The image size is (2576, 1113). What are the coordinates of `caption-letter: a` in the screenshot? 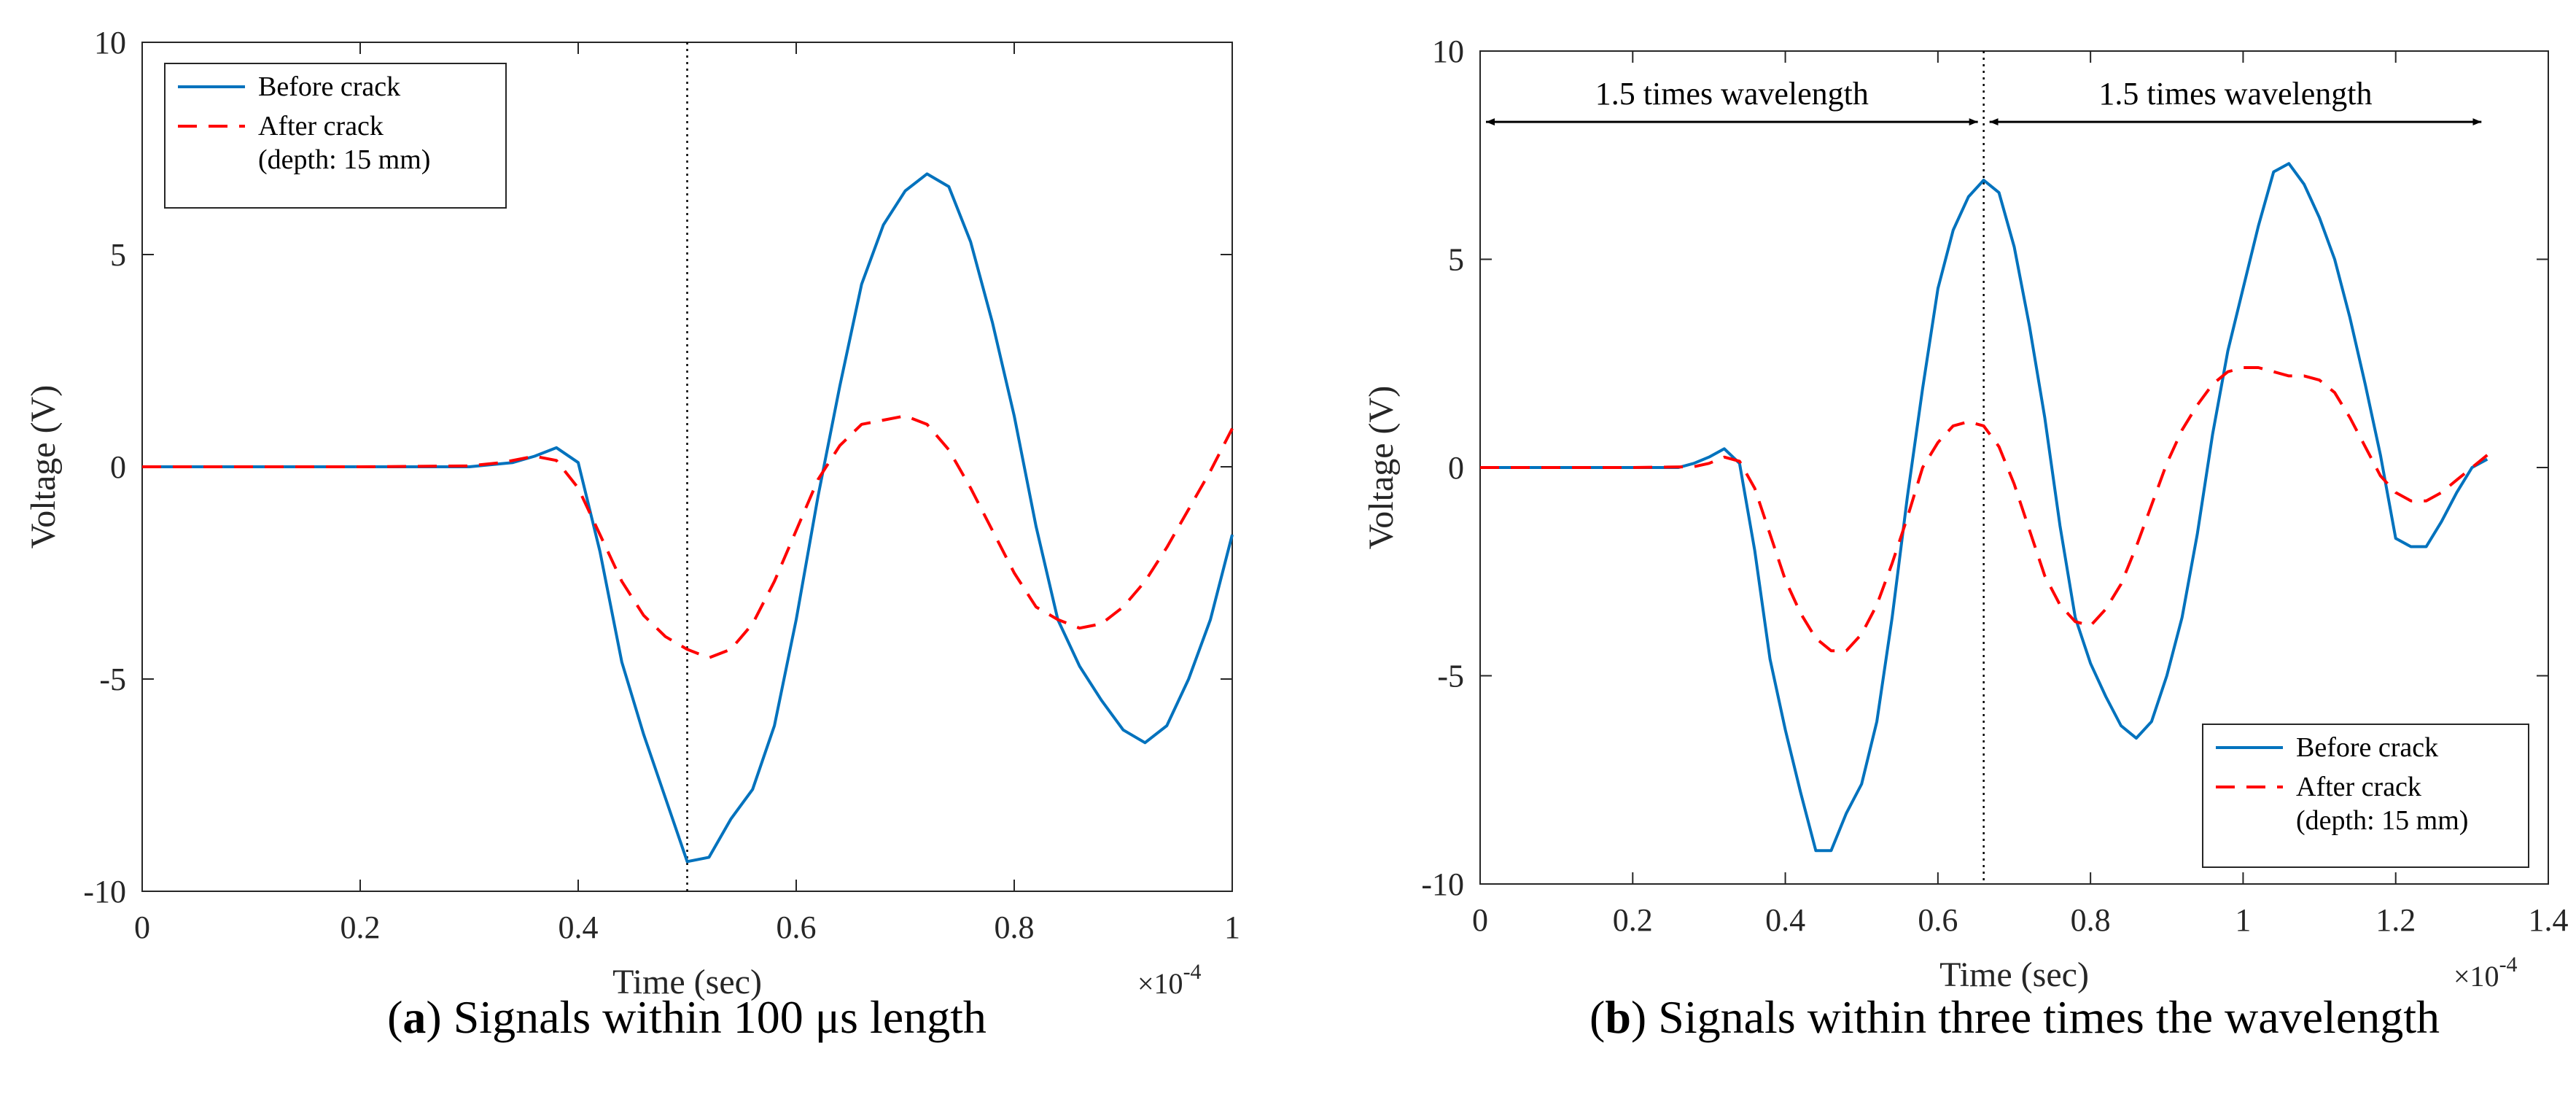 It's located at (414, 1017).